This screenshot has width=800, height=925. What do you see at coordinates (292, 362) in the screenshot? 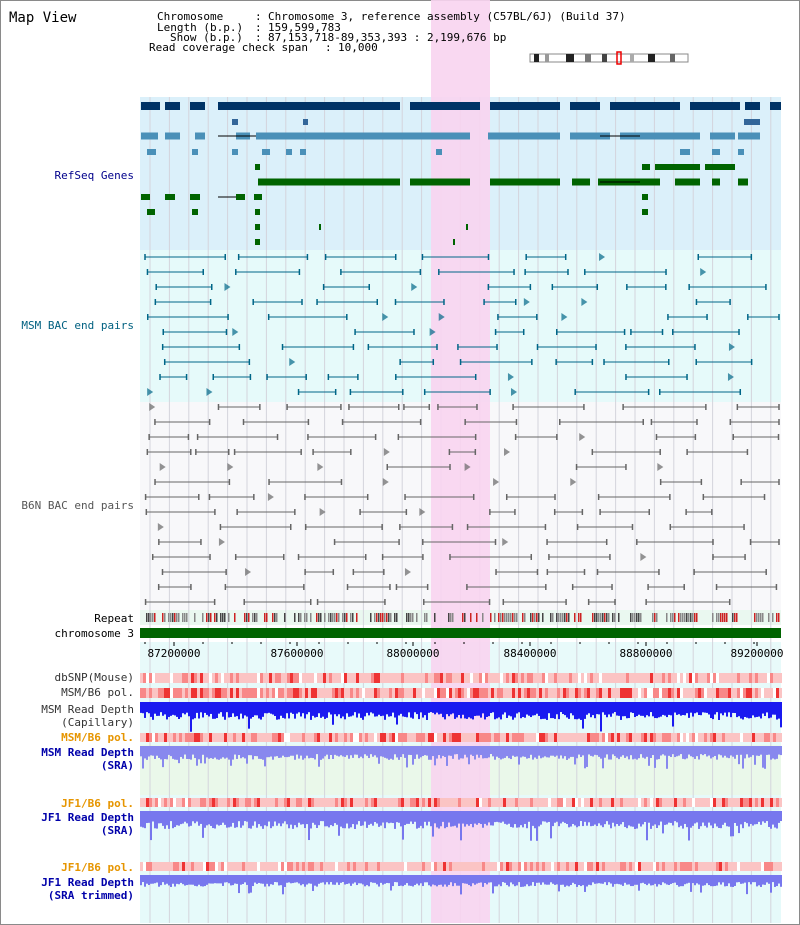
I see `msm-bac-pair-arrow` at bounding box center [292, 362].